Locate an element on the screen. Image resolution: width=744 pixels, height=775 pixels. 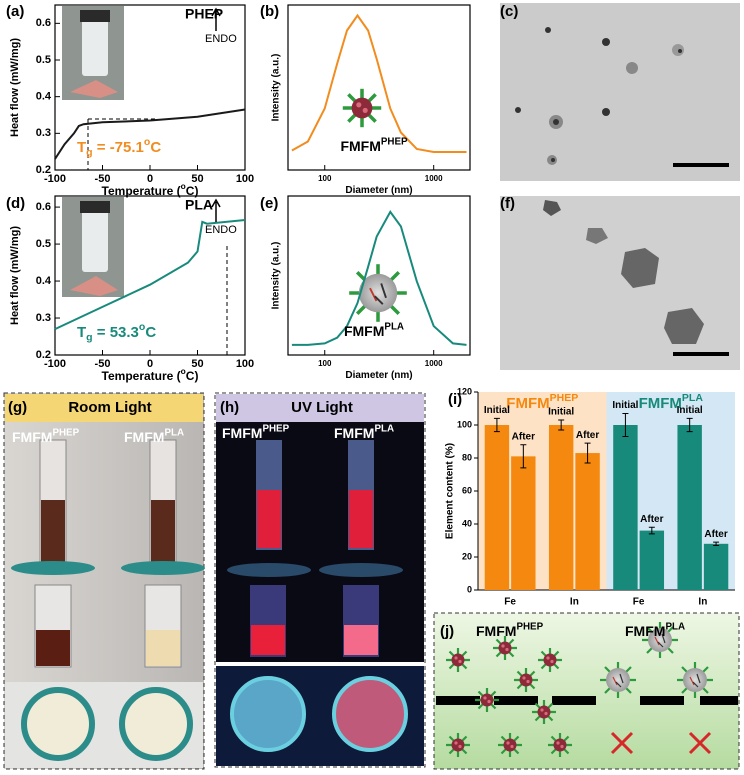
text-part: = 53.3 is located at coordinates (116, 332).